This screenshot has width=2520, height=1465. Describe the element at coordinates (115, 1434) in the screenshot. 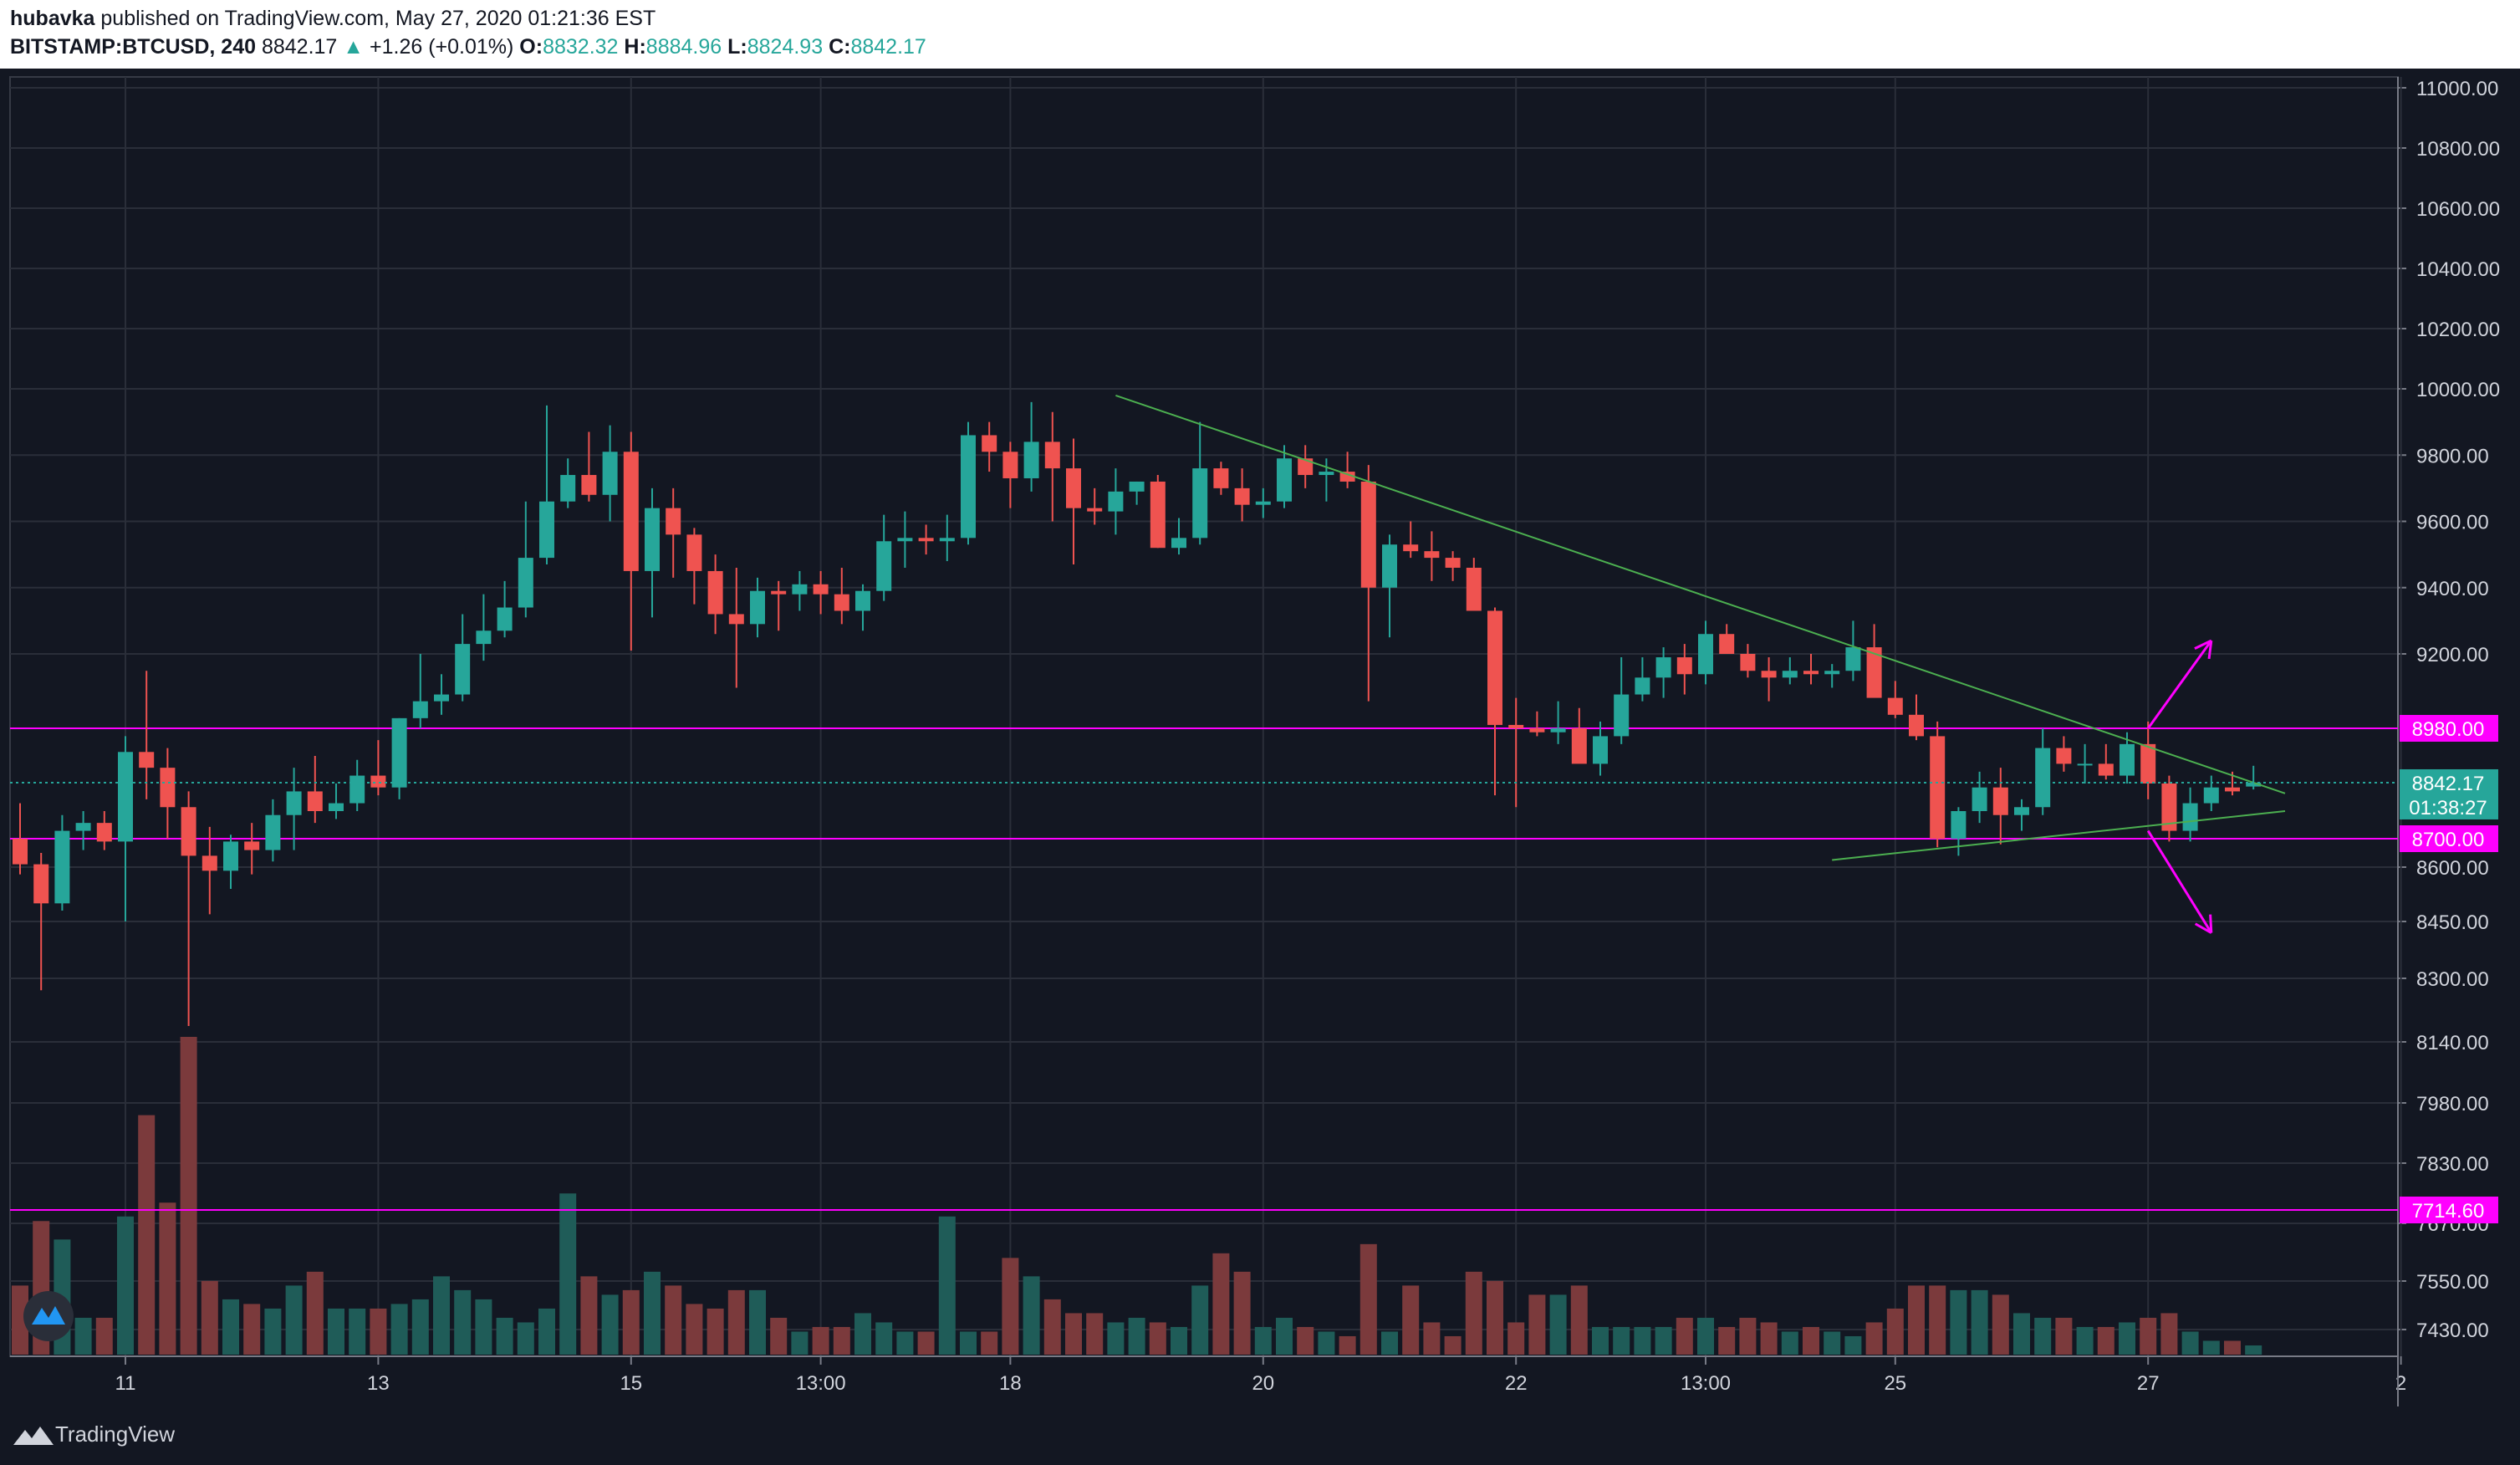

I see `tradingview-brand: TradingView` at that location.